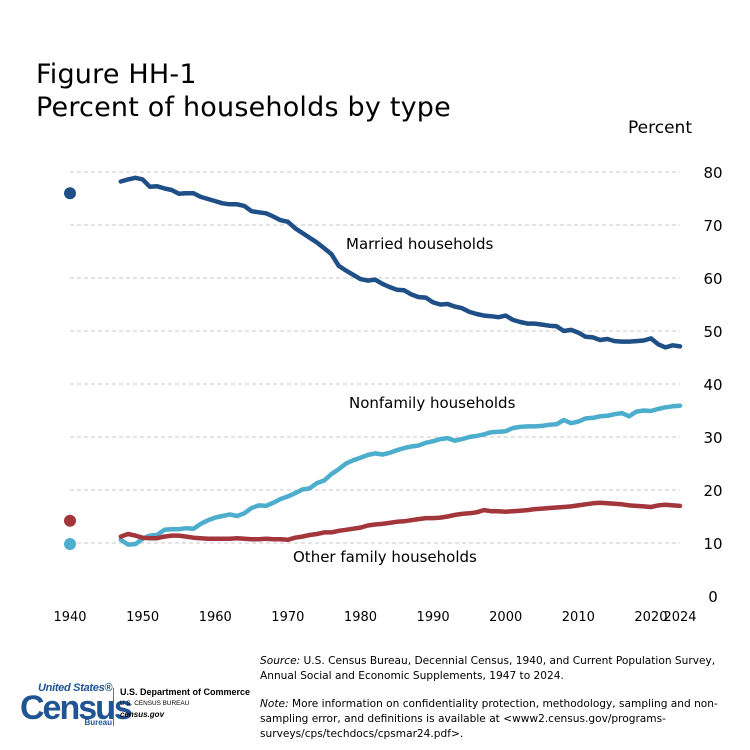  What do you see at coordinates (98, 722) in the screenshot?
I see `logo-bureau: Bureau` at bounding box center [98, 722].